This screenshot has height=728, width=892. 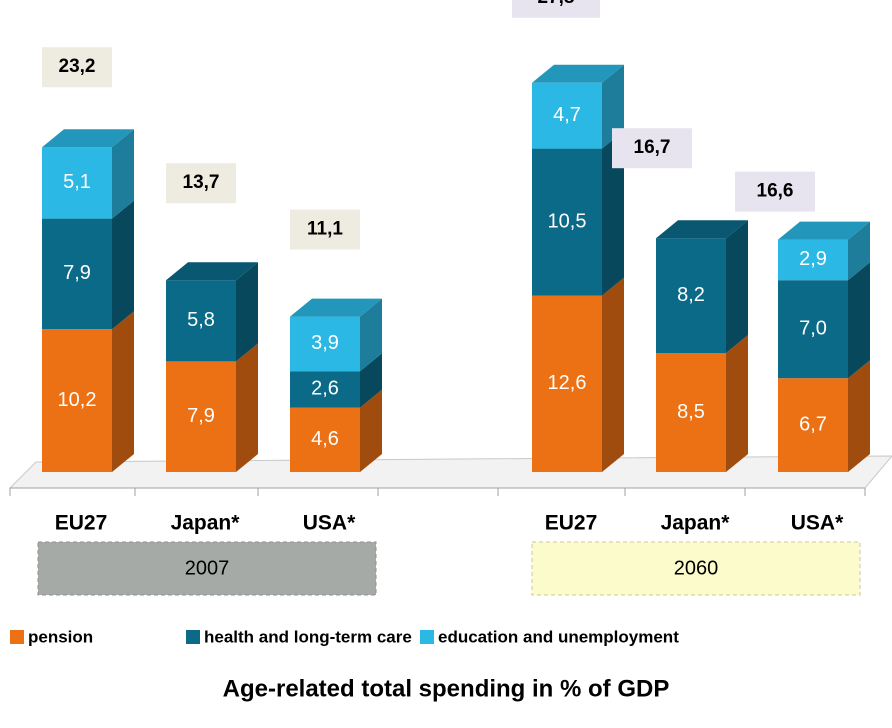 I want to click on total-label: 13,7, so click(x=201, y=182).